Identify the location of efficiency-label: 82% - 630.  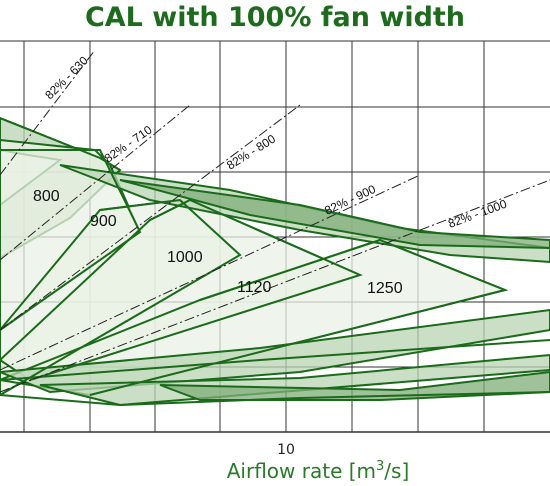
(66, 77).